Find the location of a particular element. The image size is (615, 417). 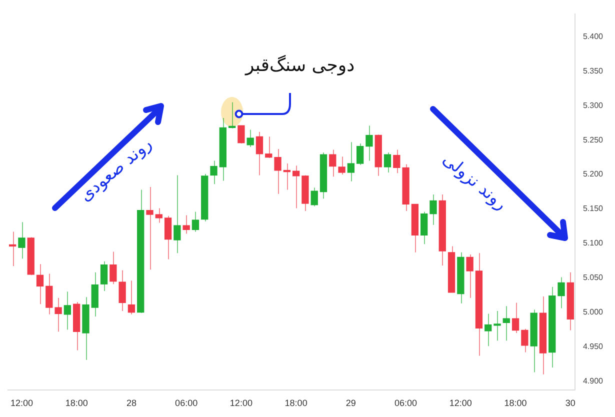

y-tick-label: 5.300 is located at coordinates (593, 105).